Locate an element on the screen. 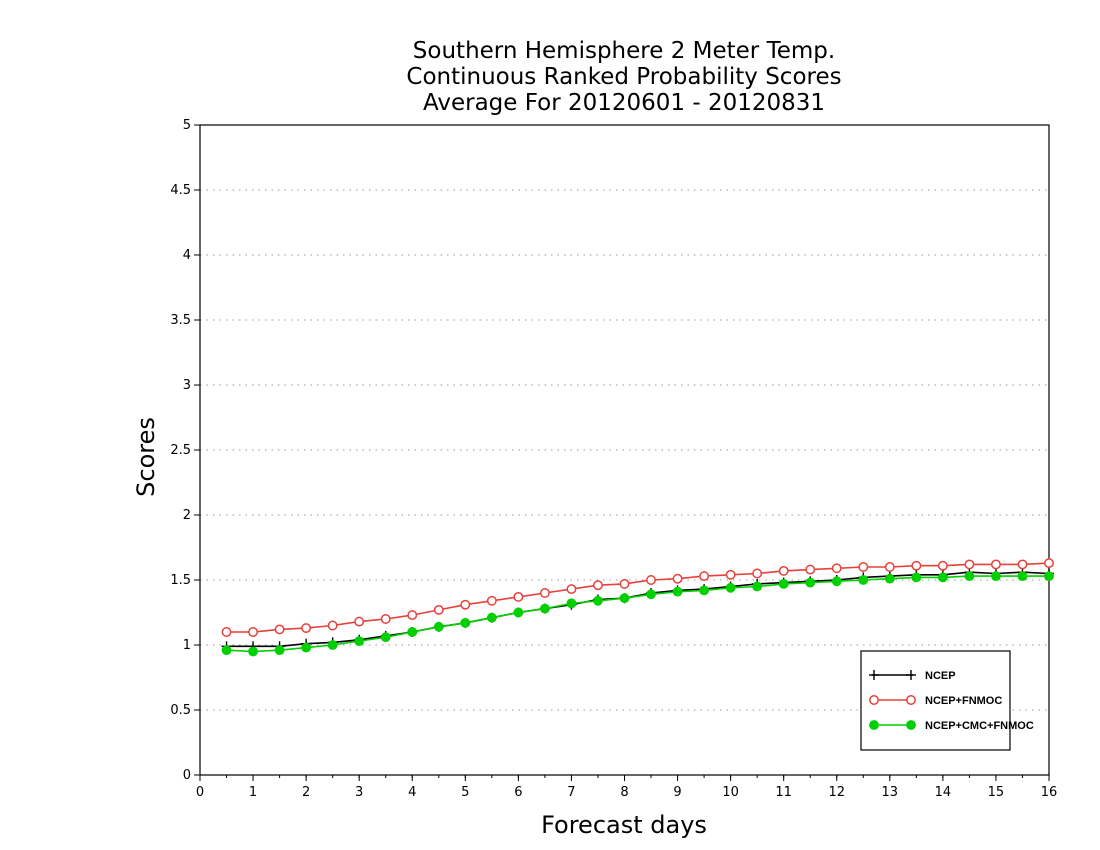  x-tick-label: 16 is located at coordinates (1049, 792).